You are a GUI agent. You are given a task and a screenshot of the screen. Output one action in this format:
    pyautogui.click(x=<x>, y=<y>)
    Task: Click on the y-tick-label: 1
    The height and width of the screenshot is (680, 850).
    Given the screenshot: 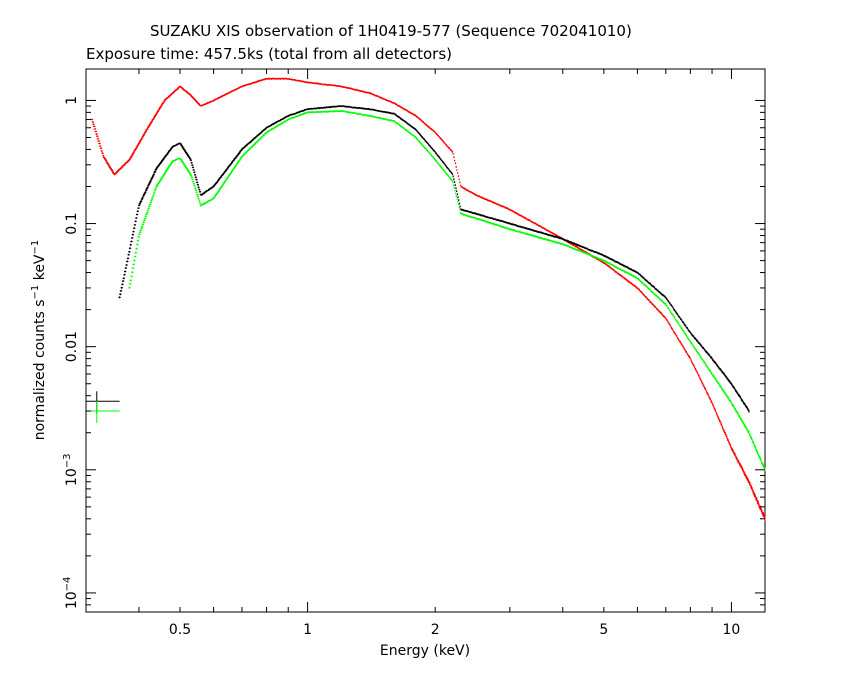 What is the action you would take?
    pyautogui.click(x=72, y=100)
    